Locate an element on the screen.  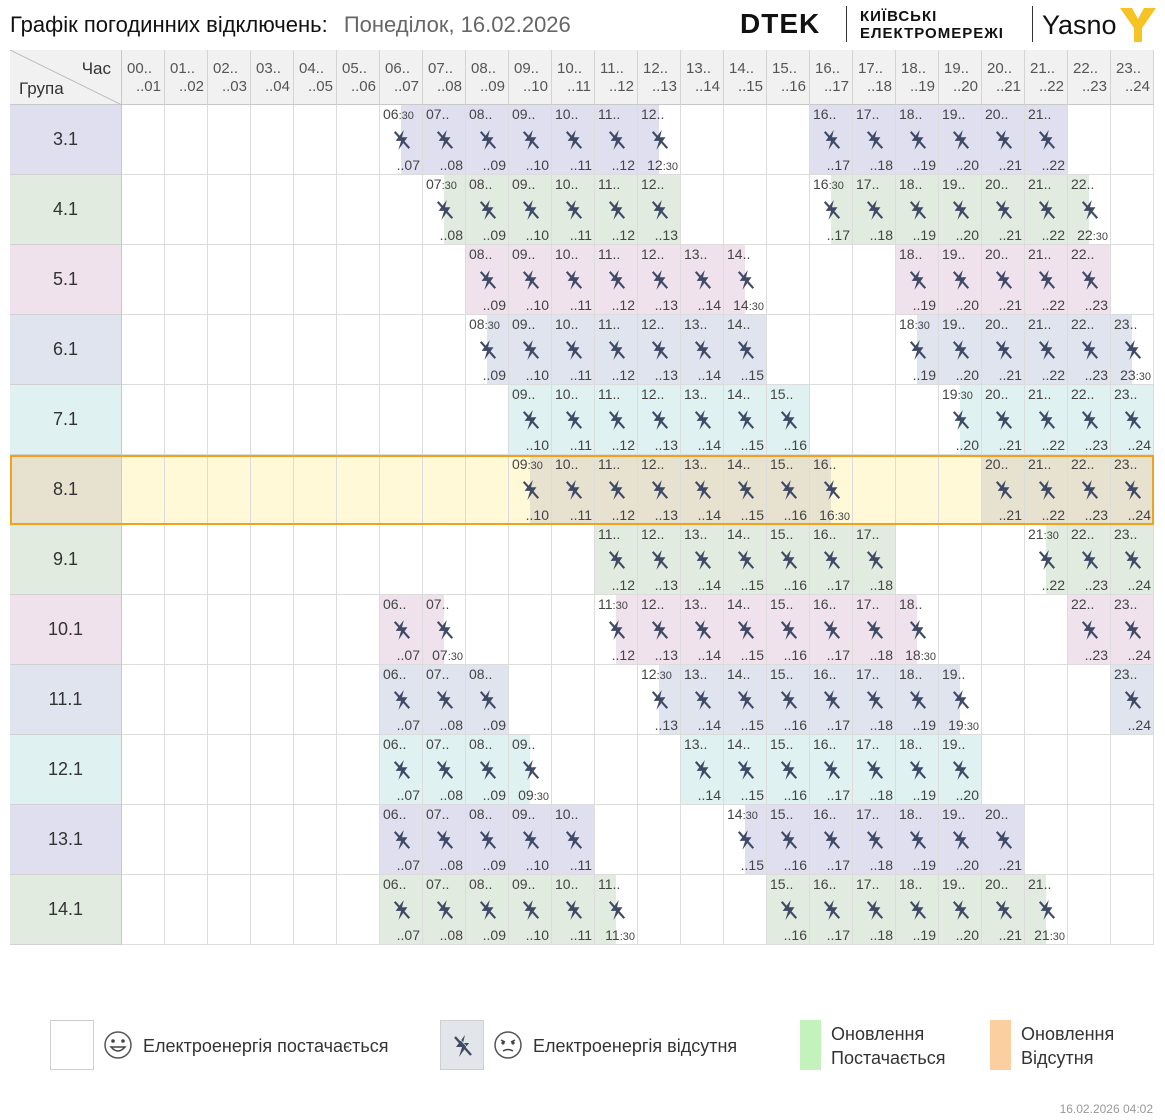
hour-cell-power-off: 19.. ..20 is located at coordinates (960, 210).